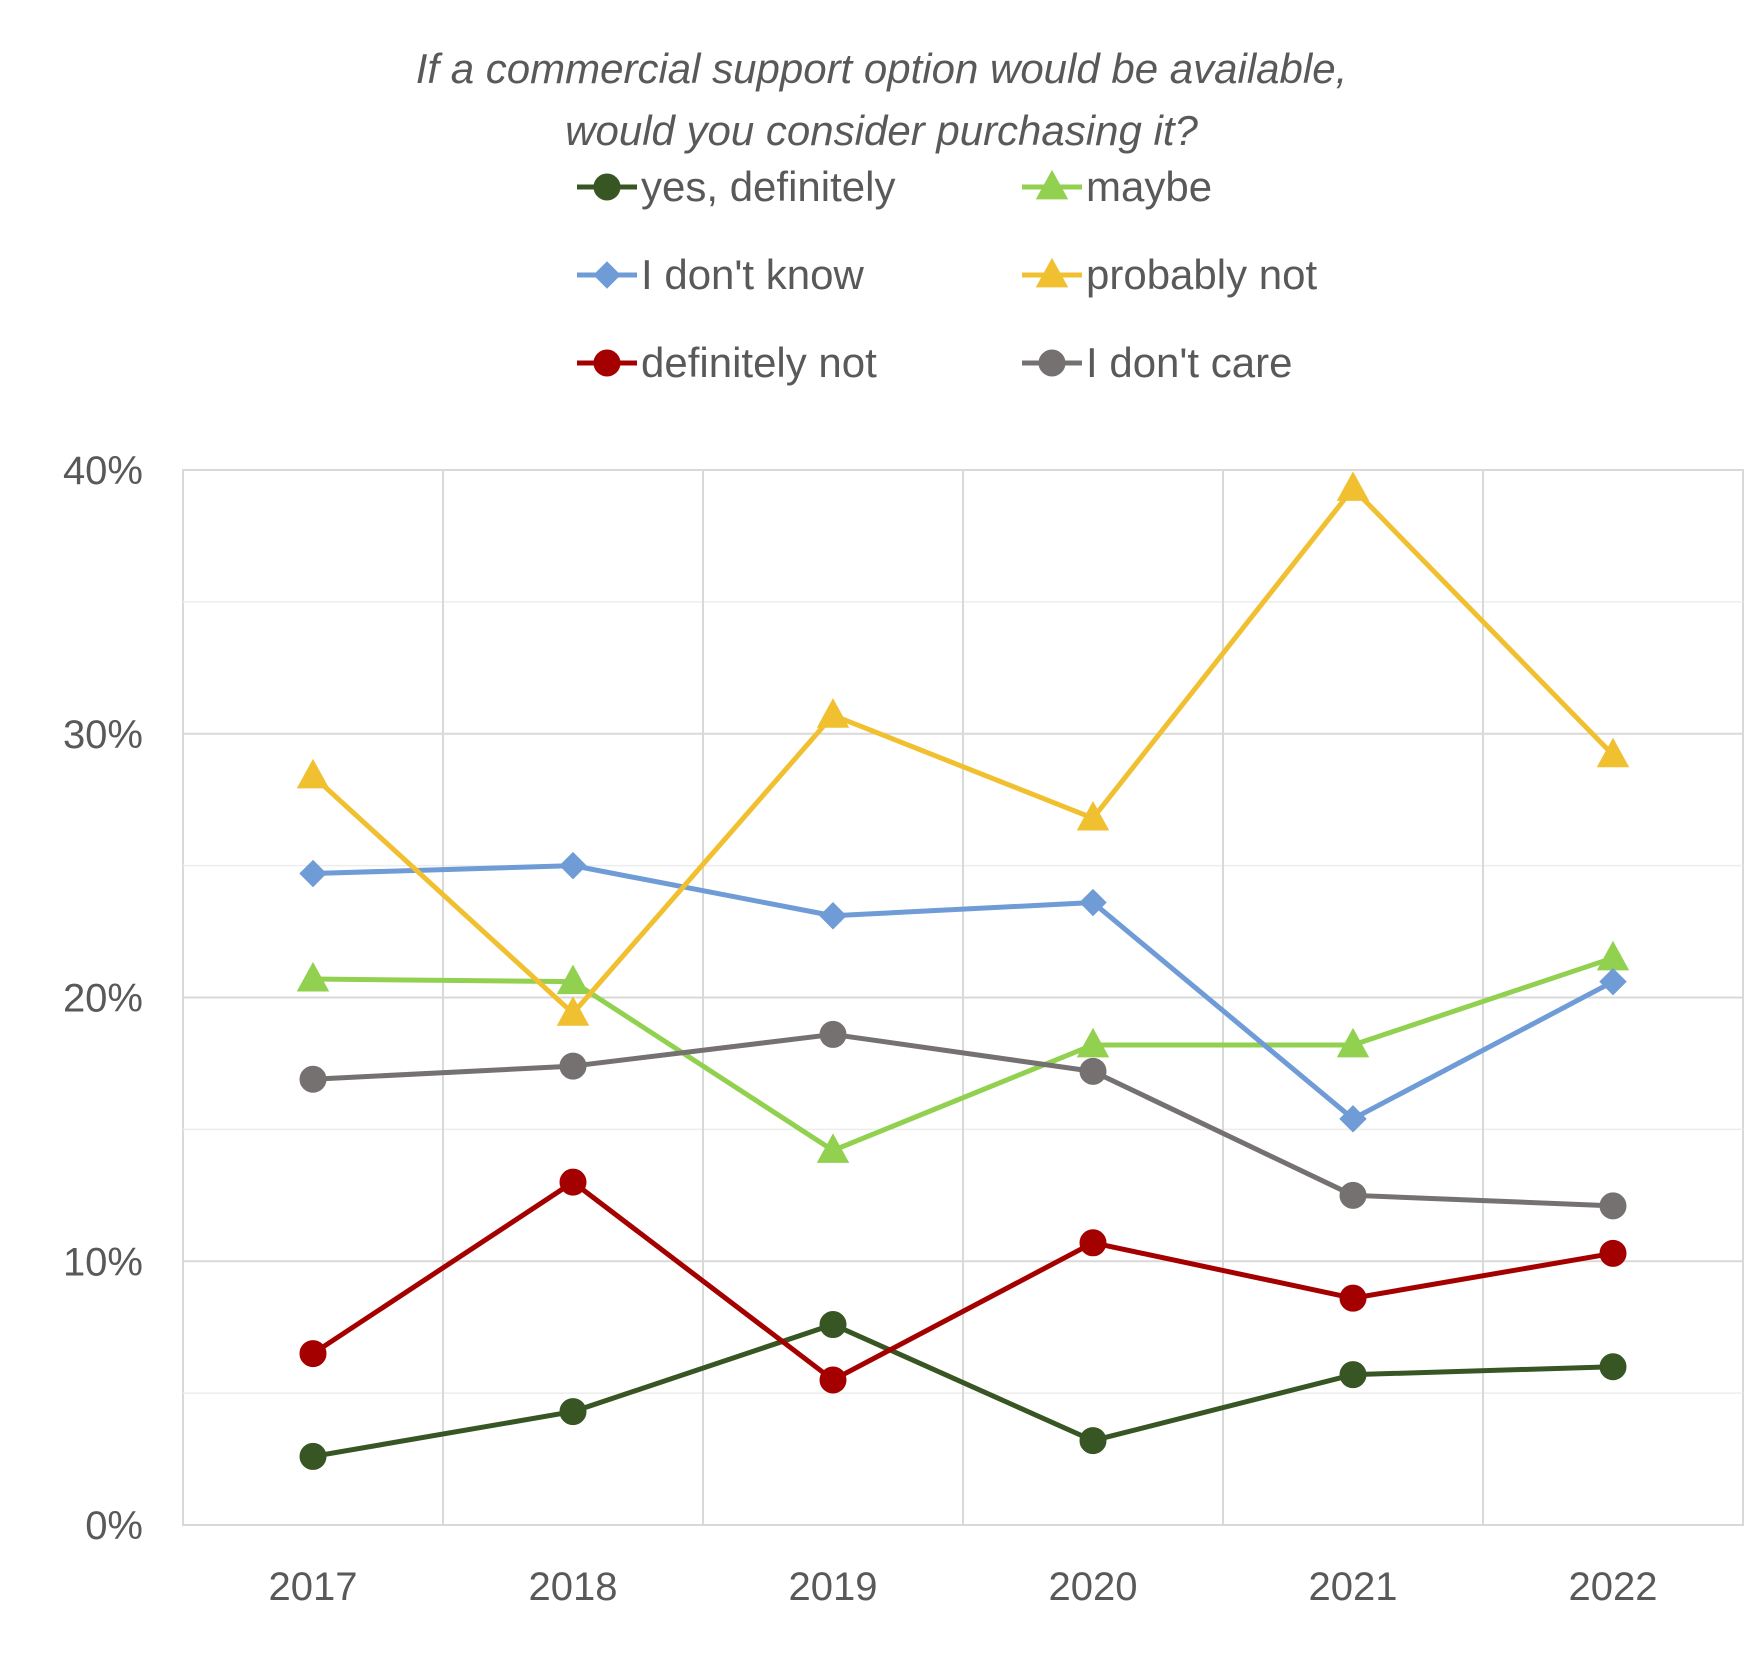 The width and height of the screenshot is (1763, 1658). Describe the element at coordinates (1189, 362) in the screenshot. I see `legend-label: I don't care` at that location.